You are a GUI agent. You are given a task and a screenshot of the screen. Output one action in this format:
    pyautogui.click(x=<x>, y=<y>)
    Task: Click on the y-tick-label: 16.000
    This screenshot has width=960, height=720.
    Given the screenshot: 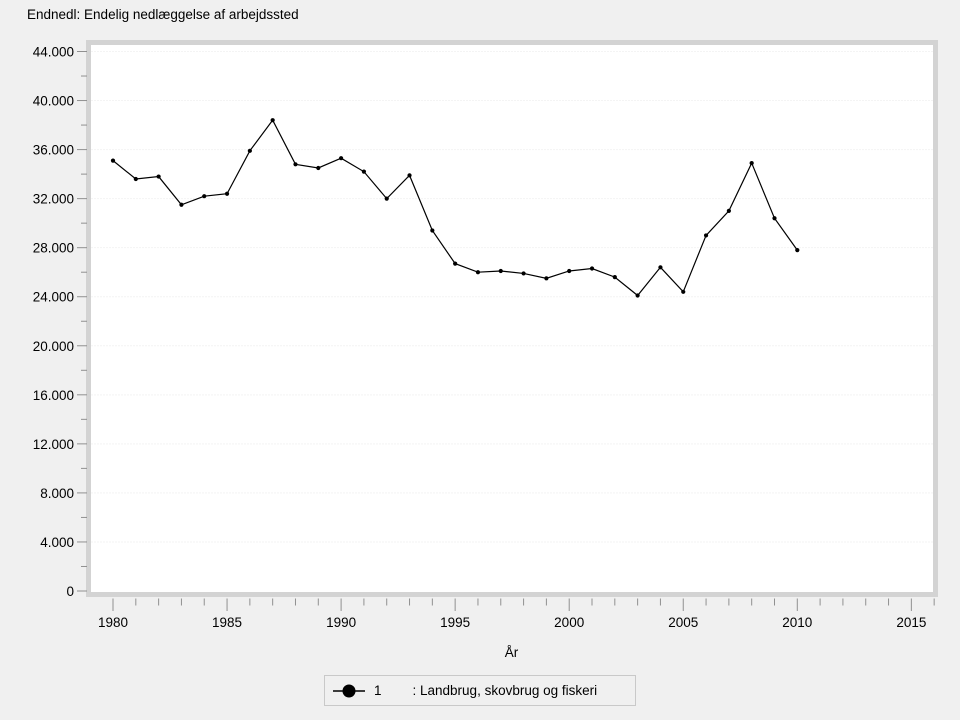 What is the action you would take?
    pyautogui.click(x=53, y=395)
    